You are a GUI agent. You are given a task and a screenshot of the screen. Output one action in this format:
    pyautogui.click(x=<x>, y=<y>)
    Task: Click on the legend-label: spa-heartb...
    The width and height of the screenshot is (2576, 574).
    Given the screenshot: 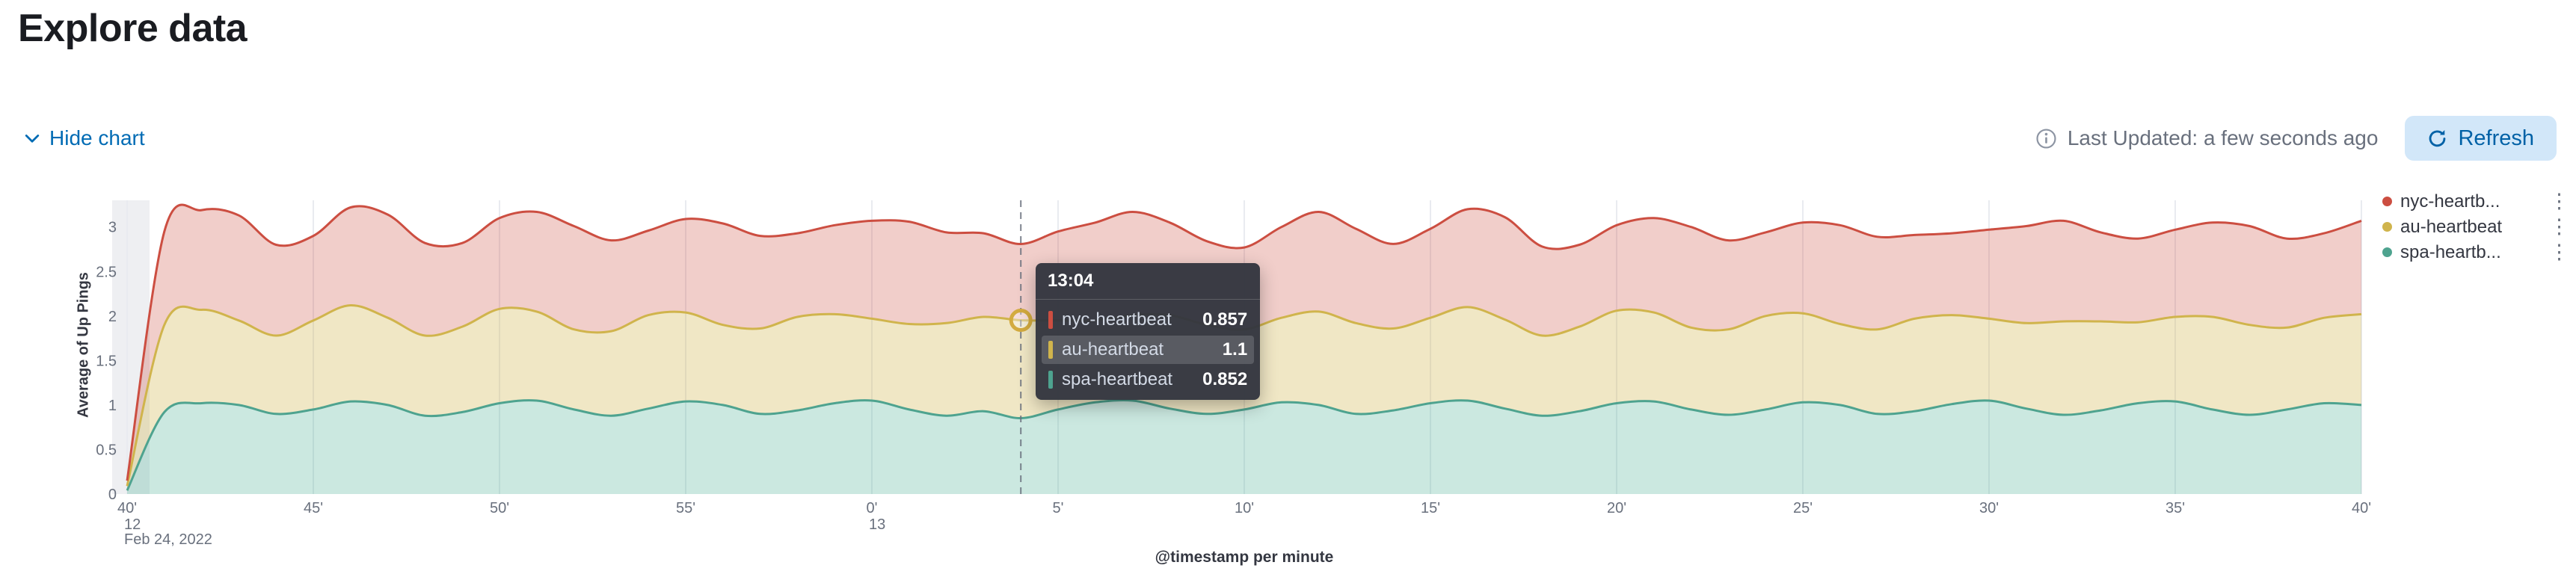 What is the action you would take?
    pyautogui.click(x=2450, y=252)
    